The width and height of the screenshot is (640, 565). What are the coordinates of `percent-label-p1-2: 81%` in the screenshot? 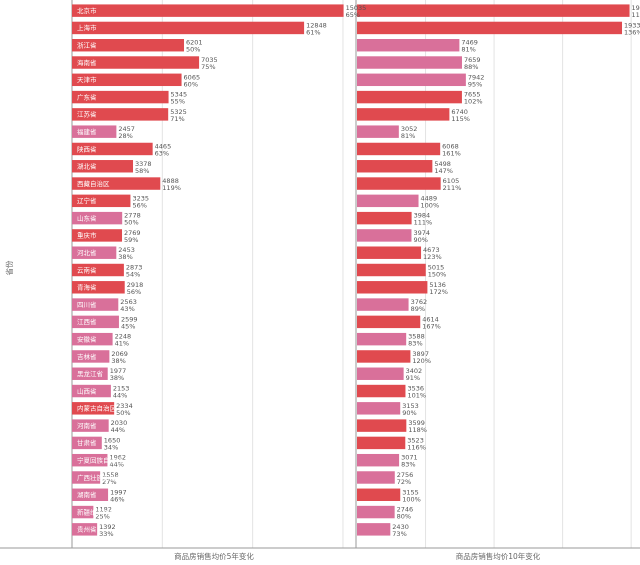 It's located at (468, 50).